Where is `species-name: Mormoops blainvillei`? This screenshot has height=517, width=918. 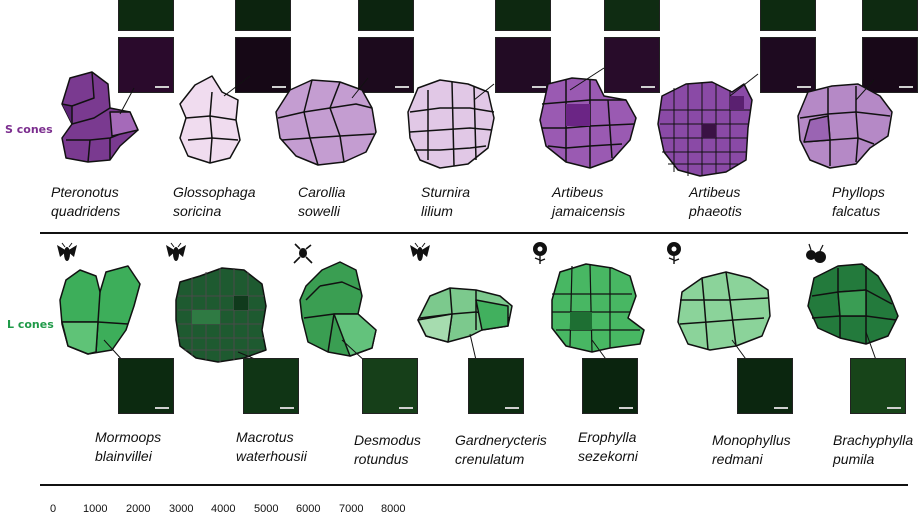 species-name: Mormoops blainvillei is located at coordinates (128, 446).